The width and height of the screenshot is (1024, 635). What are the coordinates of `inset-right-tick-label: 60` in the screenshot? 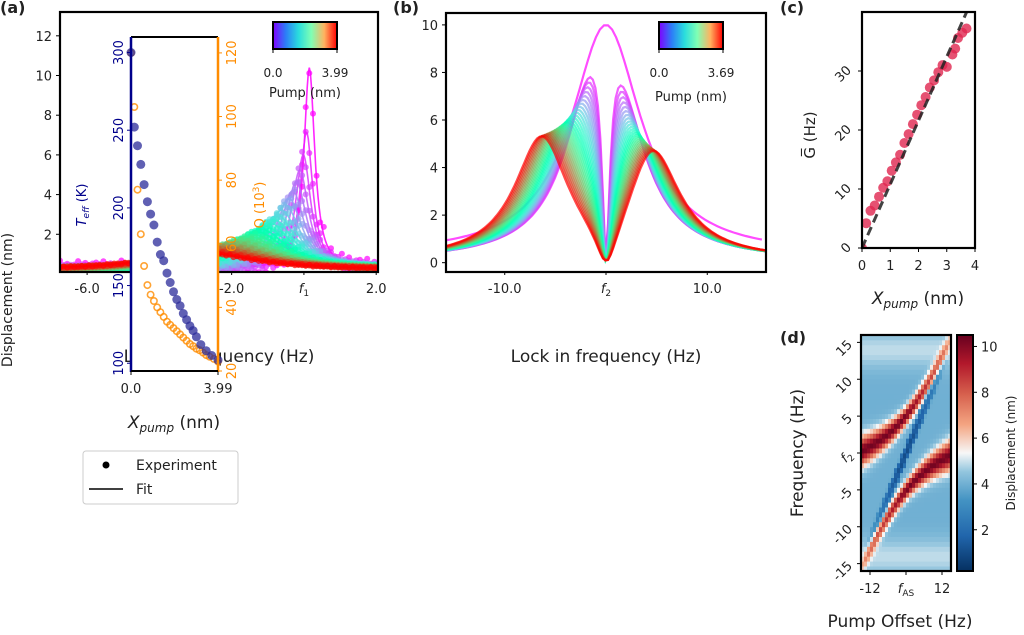 It's located at (232, 243).